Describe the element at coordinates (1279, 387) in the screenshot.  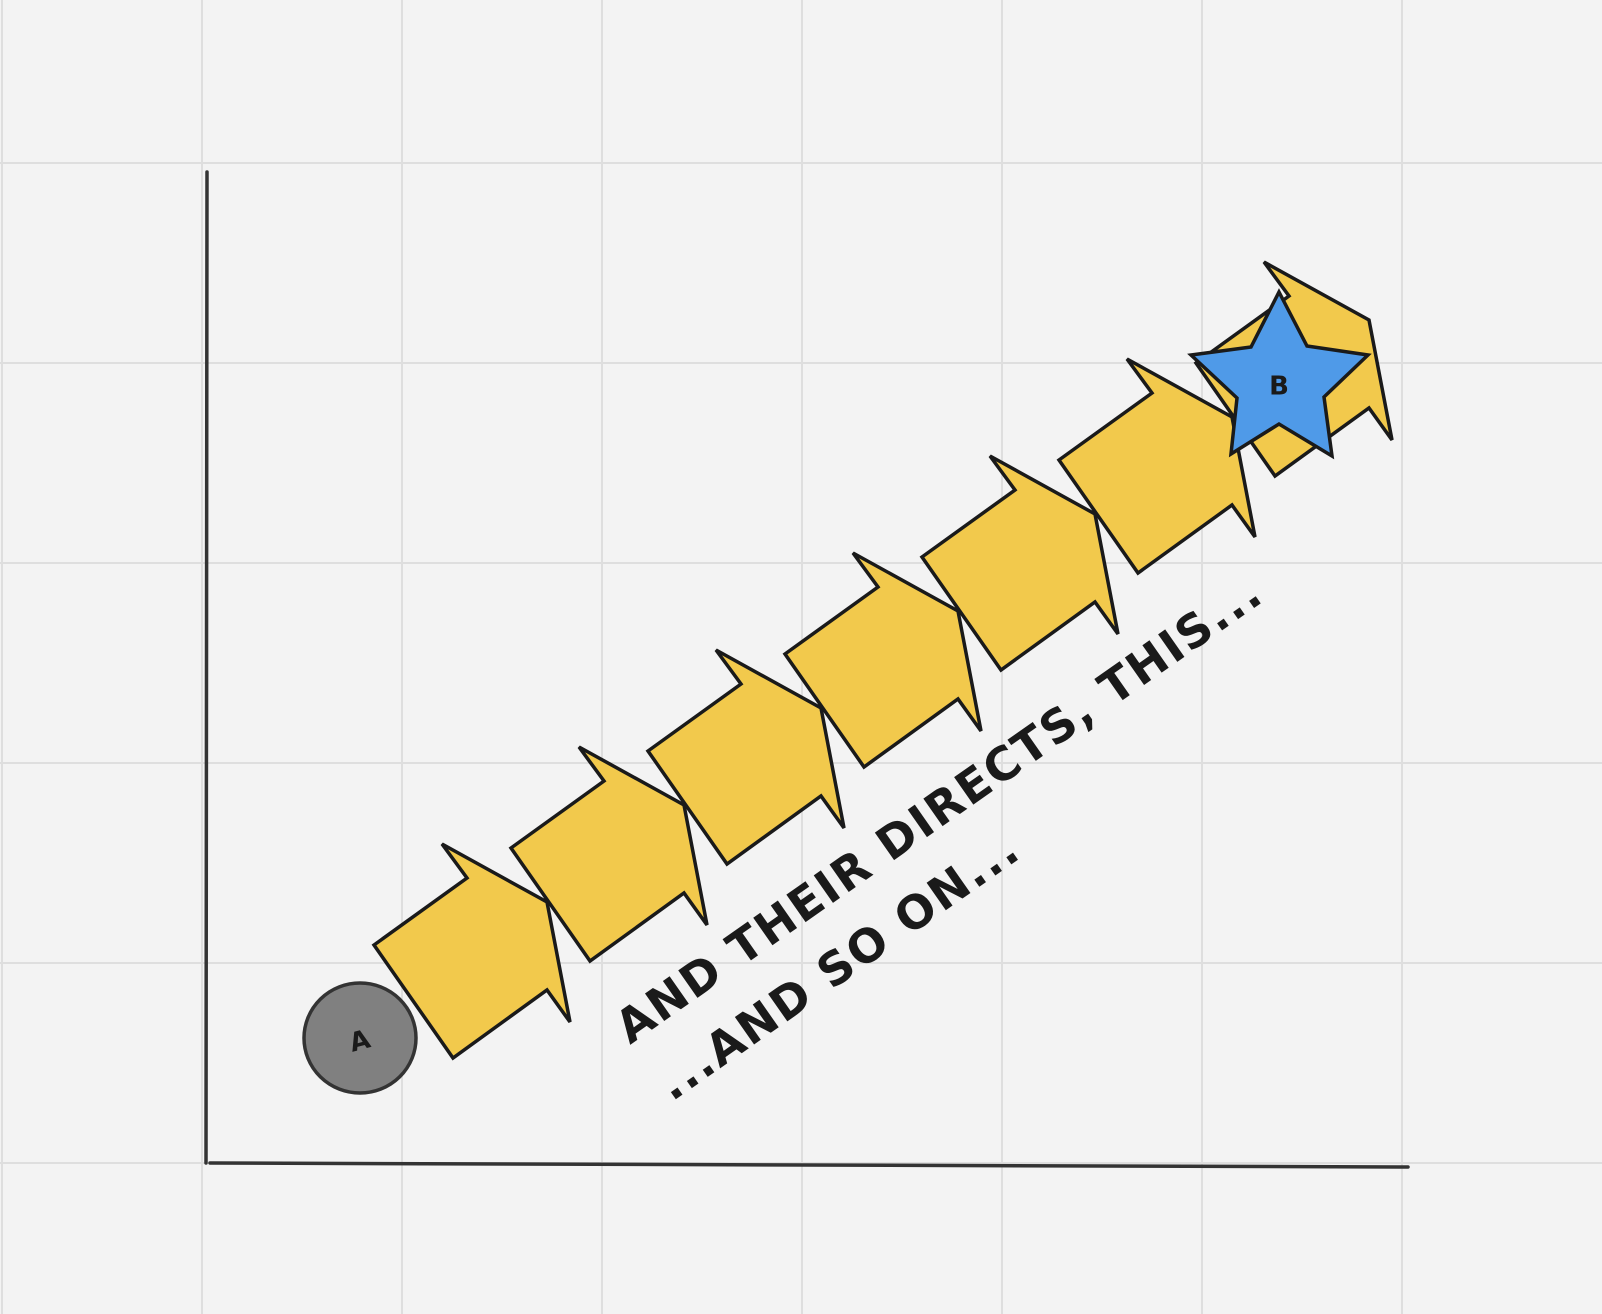
I see `end-node-label: B` at that location.